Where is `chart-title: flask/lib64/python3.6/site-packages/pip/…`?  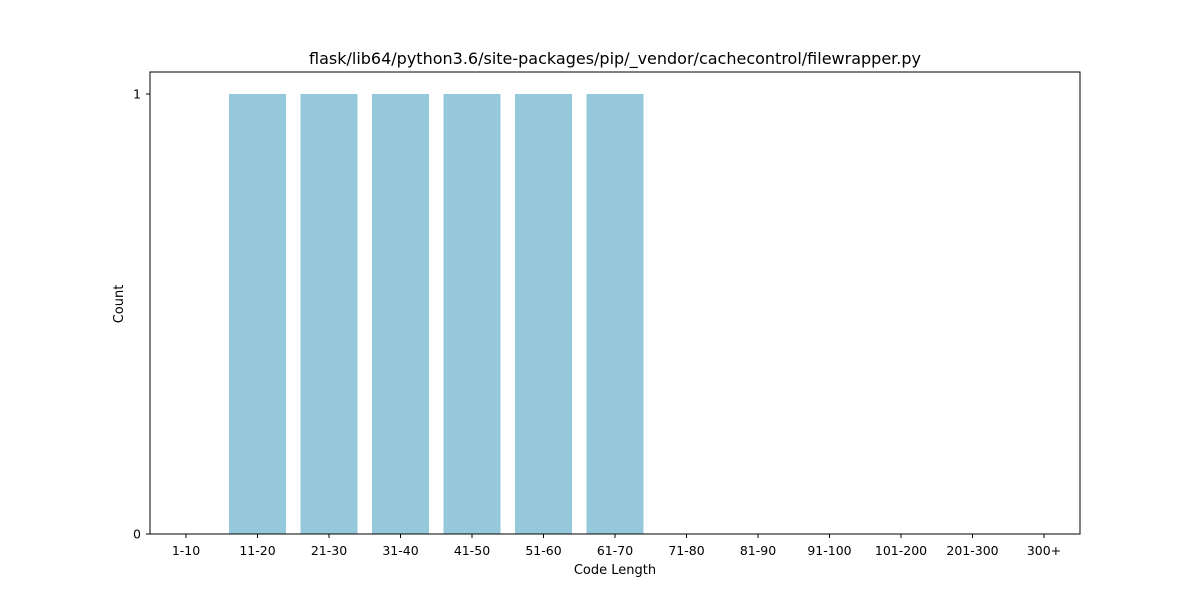
chart-title: flask/lib64/python3.6/site-packages/pip/… is located at coordinates (615, 59).